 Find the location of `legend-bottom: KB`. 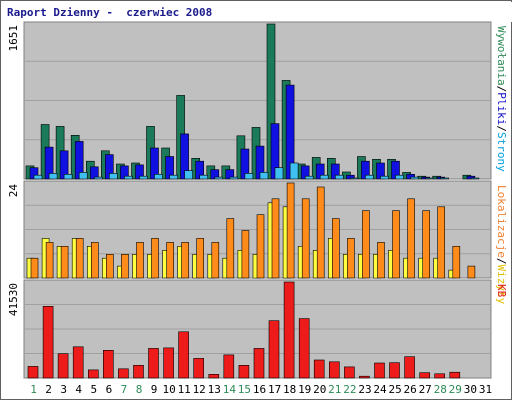

legend-bottom: KB is located at coordinates (501, 291).